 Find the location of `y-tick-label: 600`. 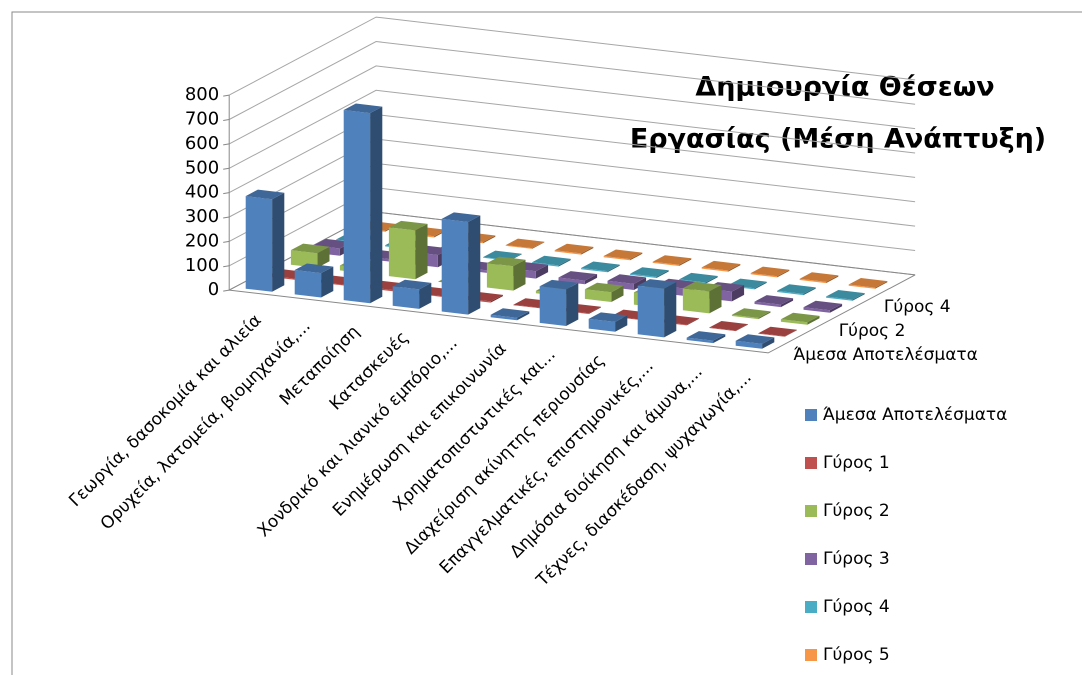

y-tick-label: 600 is located at coordinates (202, 143).